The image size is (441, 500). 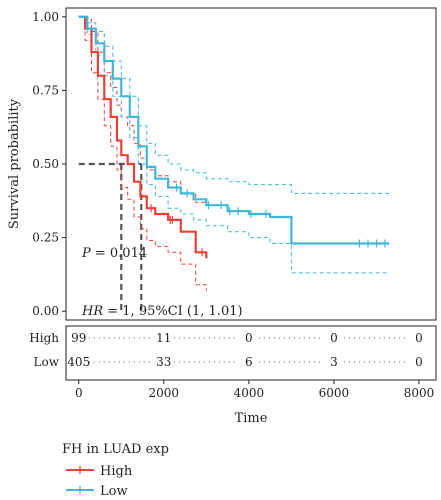 I want to click on ci-upper-high, so click(x=142, y=111).